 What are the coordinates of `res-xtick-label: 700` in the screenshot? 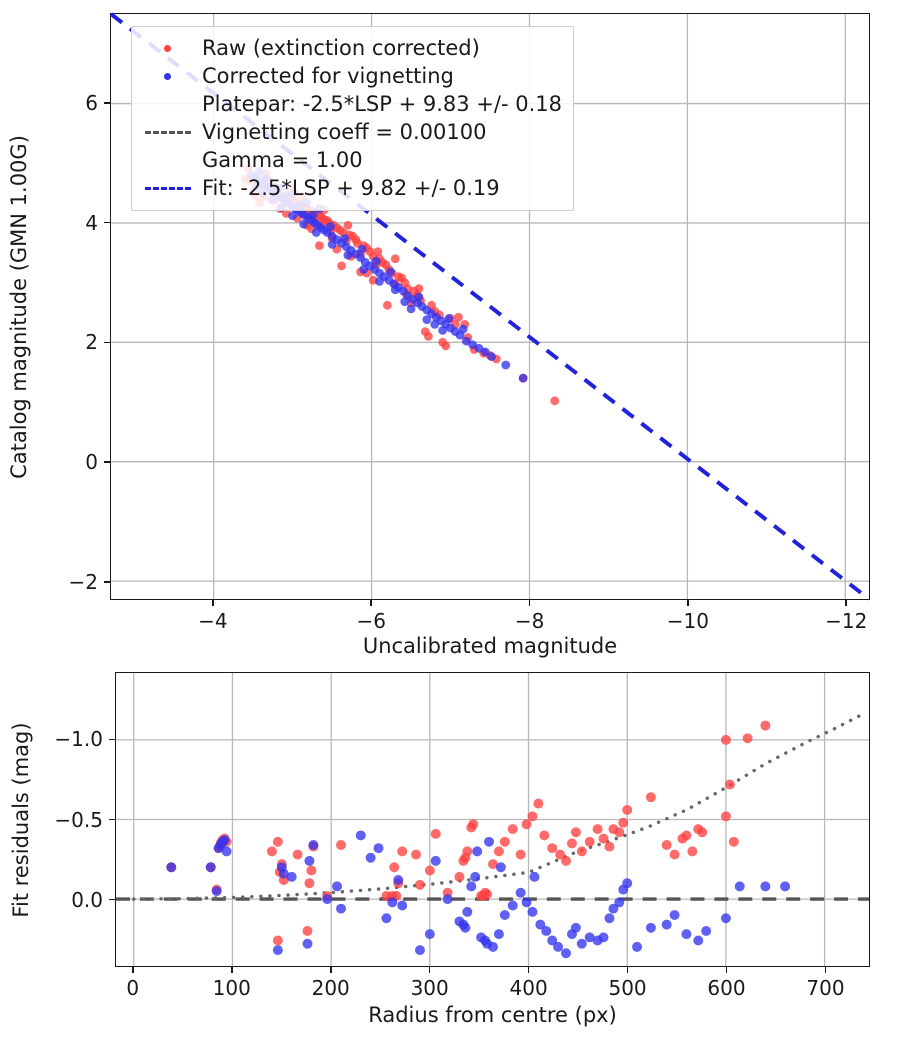 It's located at (825, 988).